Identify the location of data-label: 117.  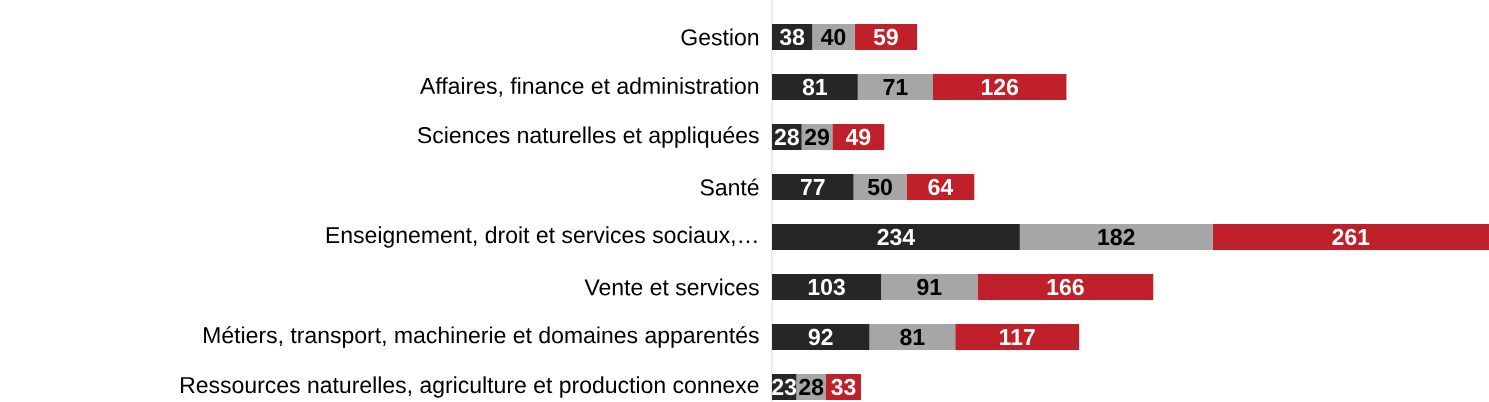
(1017, 337).